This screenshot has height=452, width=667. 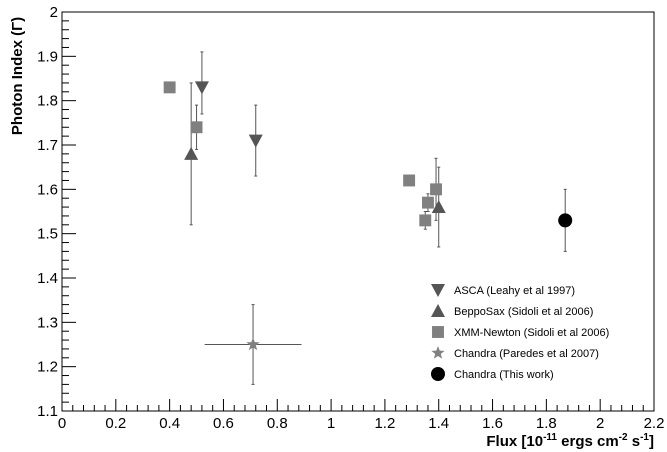 What do you see at coordinates (504, 375) in the screenshot?
I see `legend-label: Chandra (This work)` at bounding box center [504, 375].